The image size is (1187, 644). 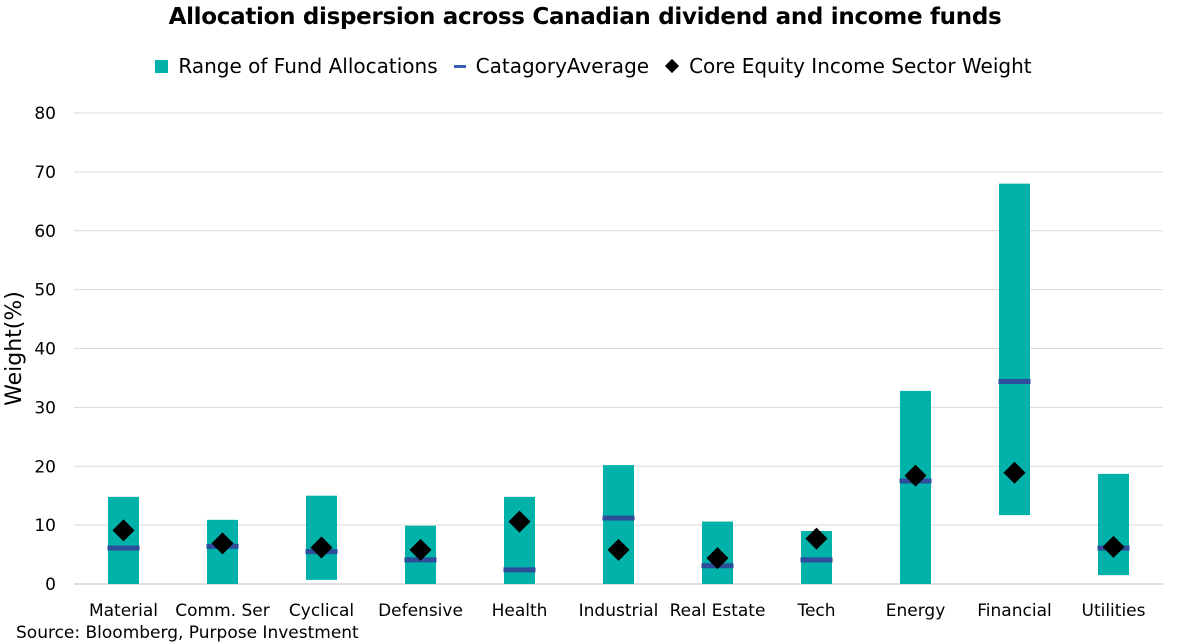 I want to click on legend-item-average: CatagoryAverage, so click(x=551, y=66).